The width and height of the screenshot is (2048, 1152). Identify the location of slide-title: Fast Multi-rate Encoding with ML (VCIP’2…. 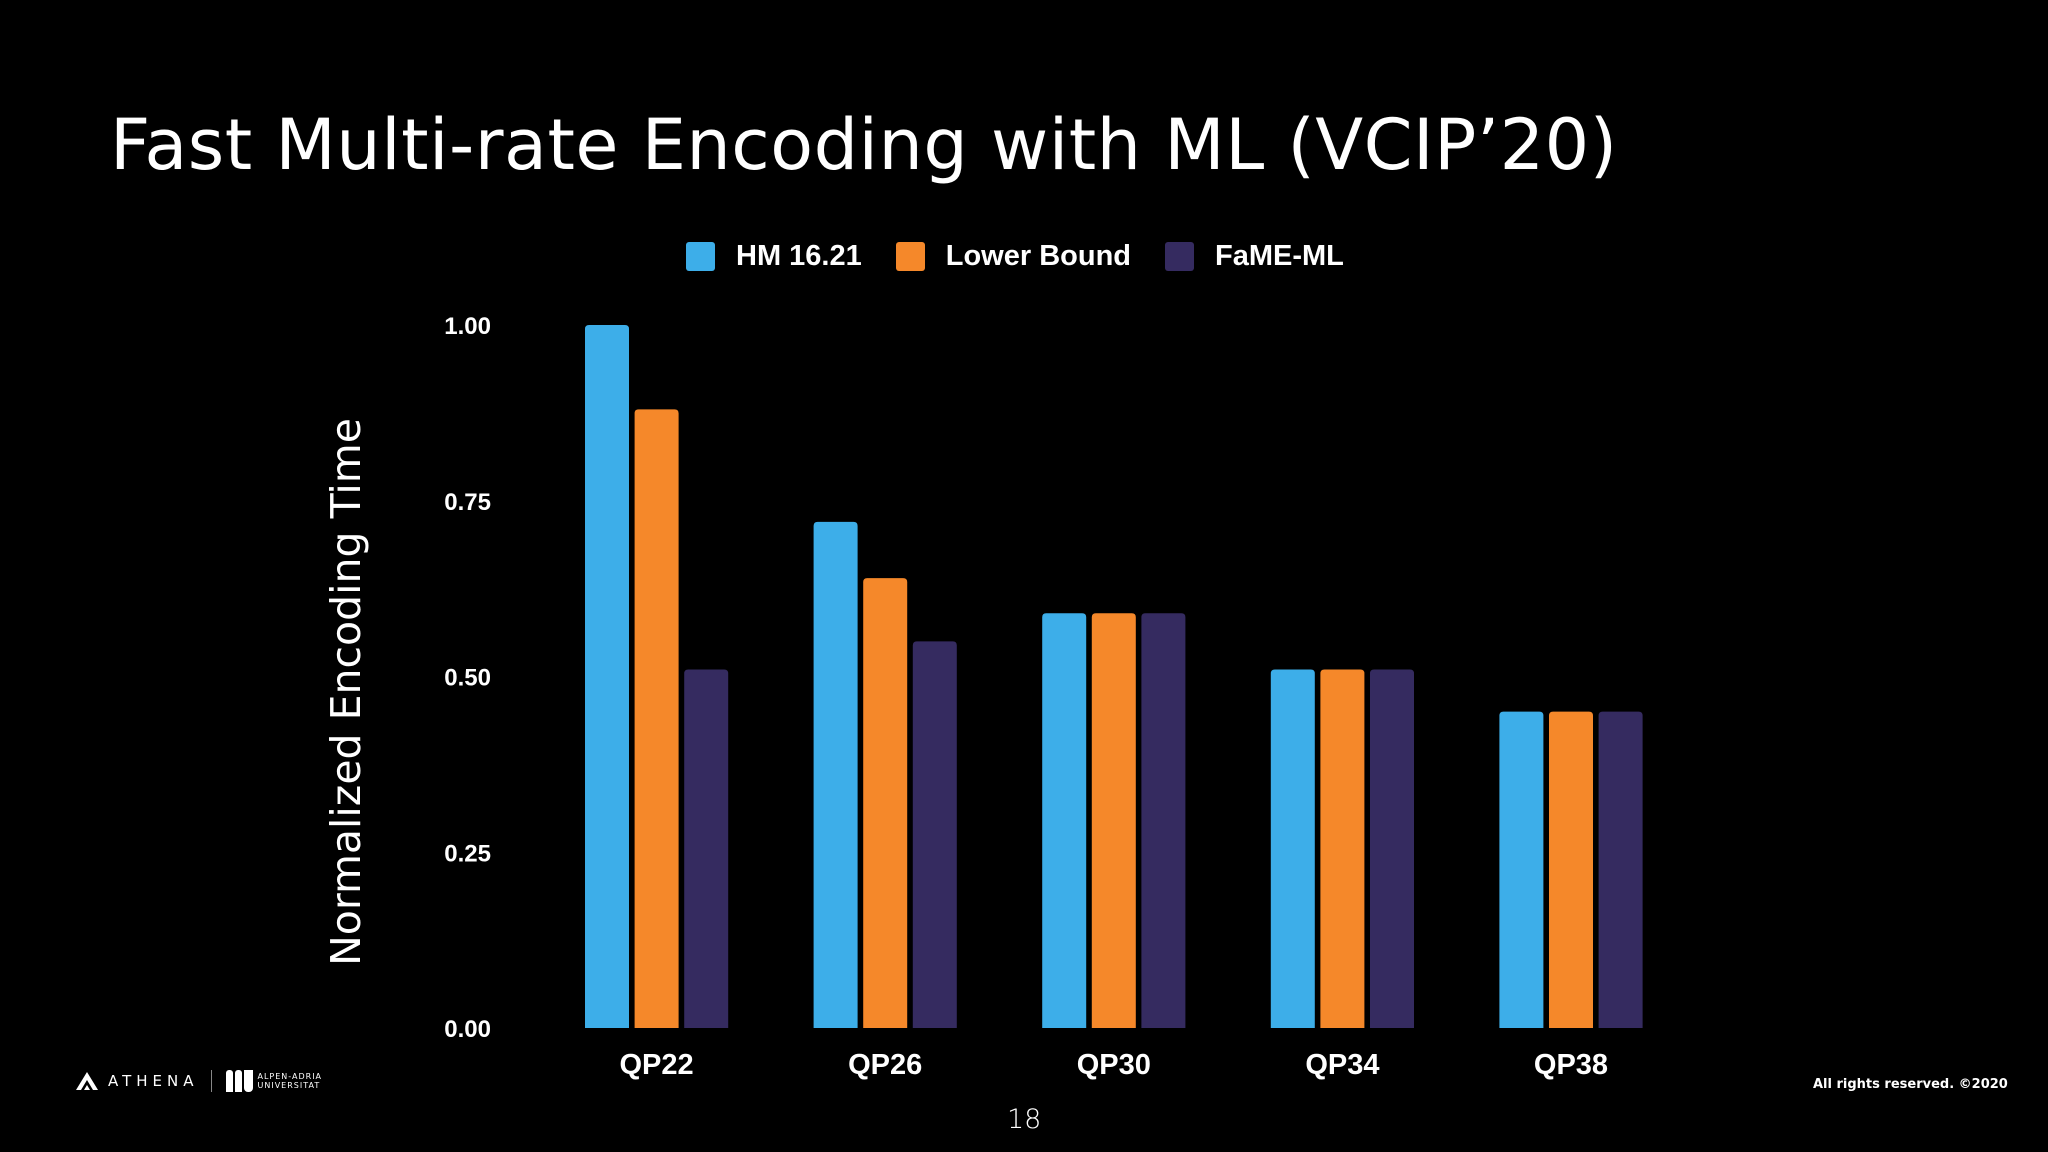
(864, 145).